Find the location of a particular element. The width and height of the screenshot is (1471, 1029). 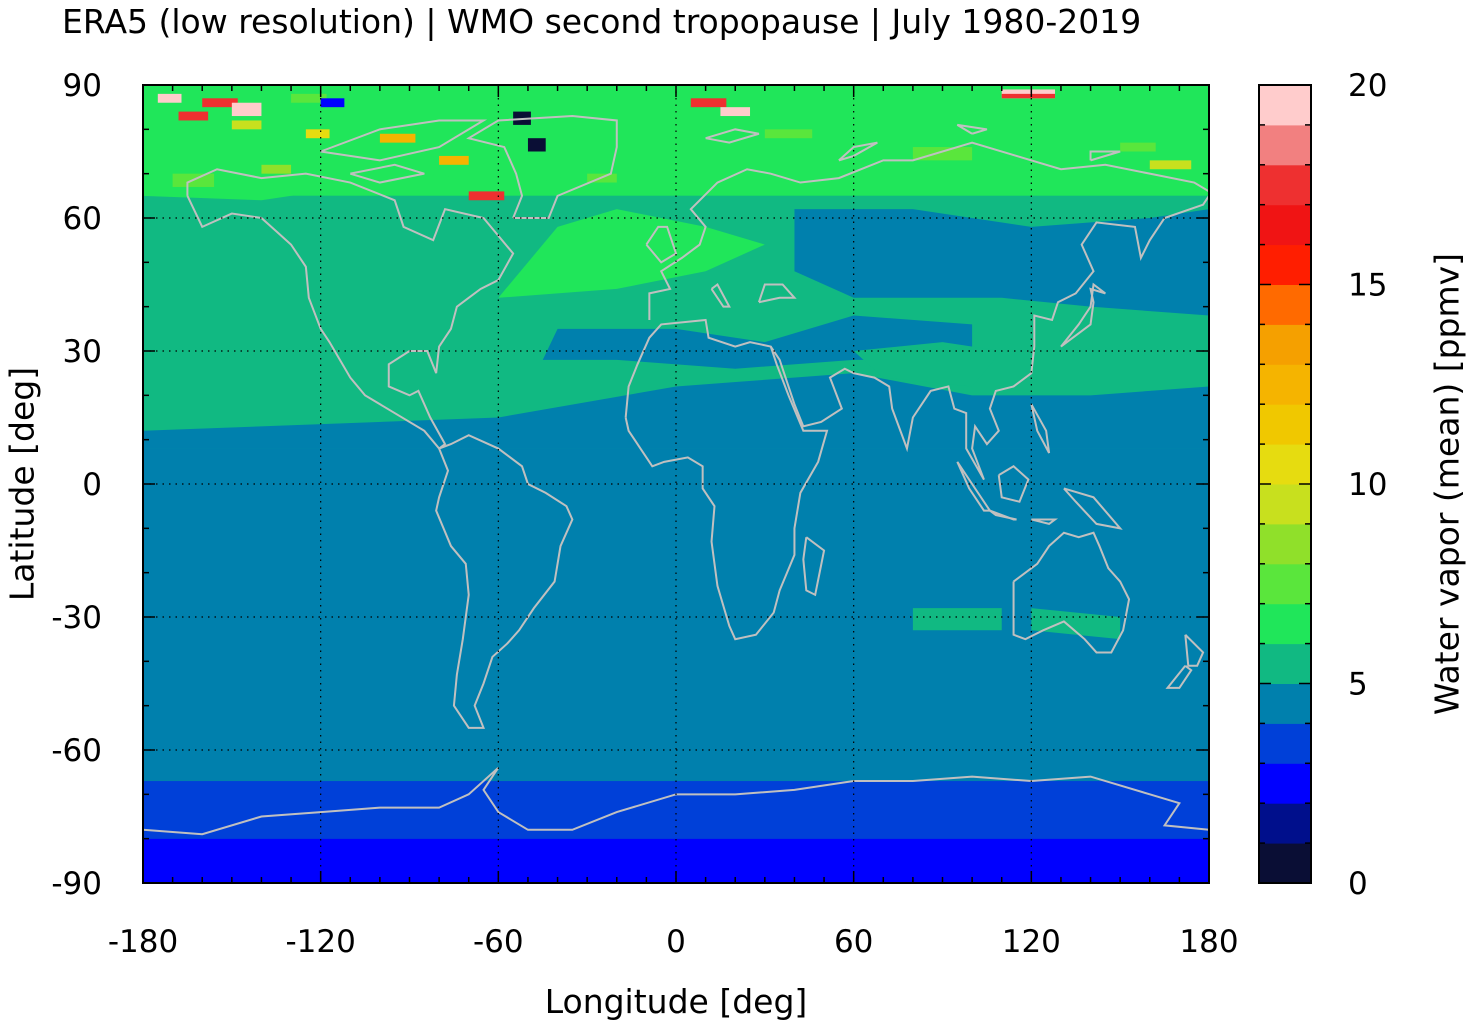

field-south-asia-green is located at coordinates (927, 364).